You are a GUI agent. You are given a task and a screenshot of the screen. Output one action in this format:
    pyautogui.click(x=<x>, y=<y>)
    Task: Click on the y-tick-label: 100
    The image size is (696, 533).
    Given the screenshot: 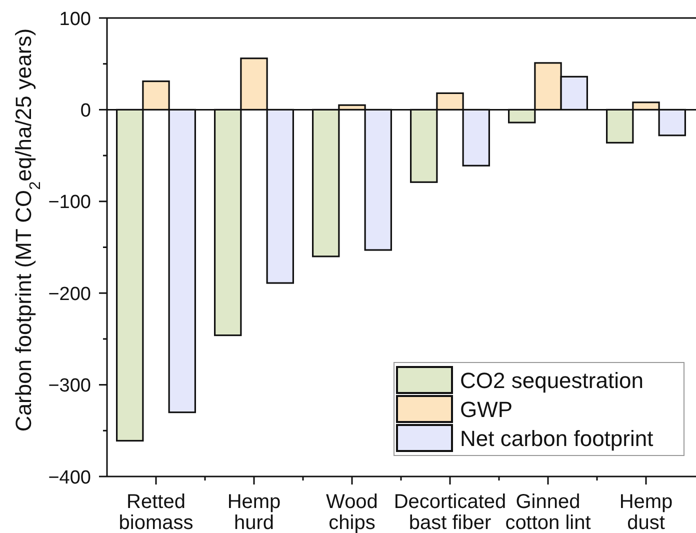 What is the action you would take?
    pyautogui.click(x=75, y=19)
    